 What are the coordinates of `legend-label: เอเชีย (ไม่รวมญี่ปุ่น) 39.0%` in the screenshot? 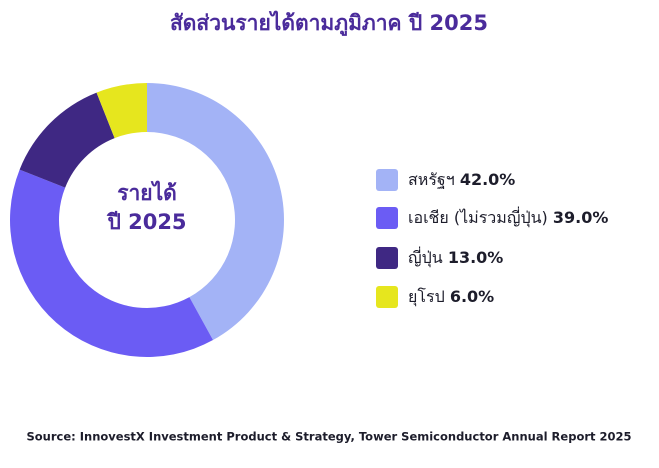 It's located at (508, 217).